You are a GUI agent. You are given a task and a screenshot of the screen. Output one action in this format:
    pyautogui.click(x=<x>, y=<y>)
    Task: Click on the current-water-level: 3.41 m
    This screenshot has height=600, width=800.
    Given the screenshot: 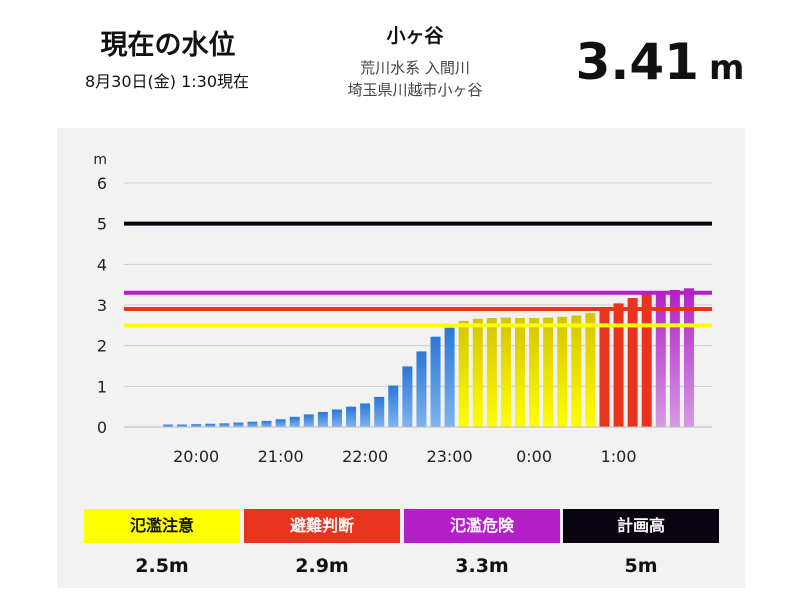 What is the action you would take?
    pyautogui.click(x=660, y=65)
    